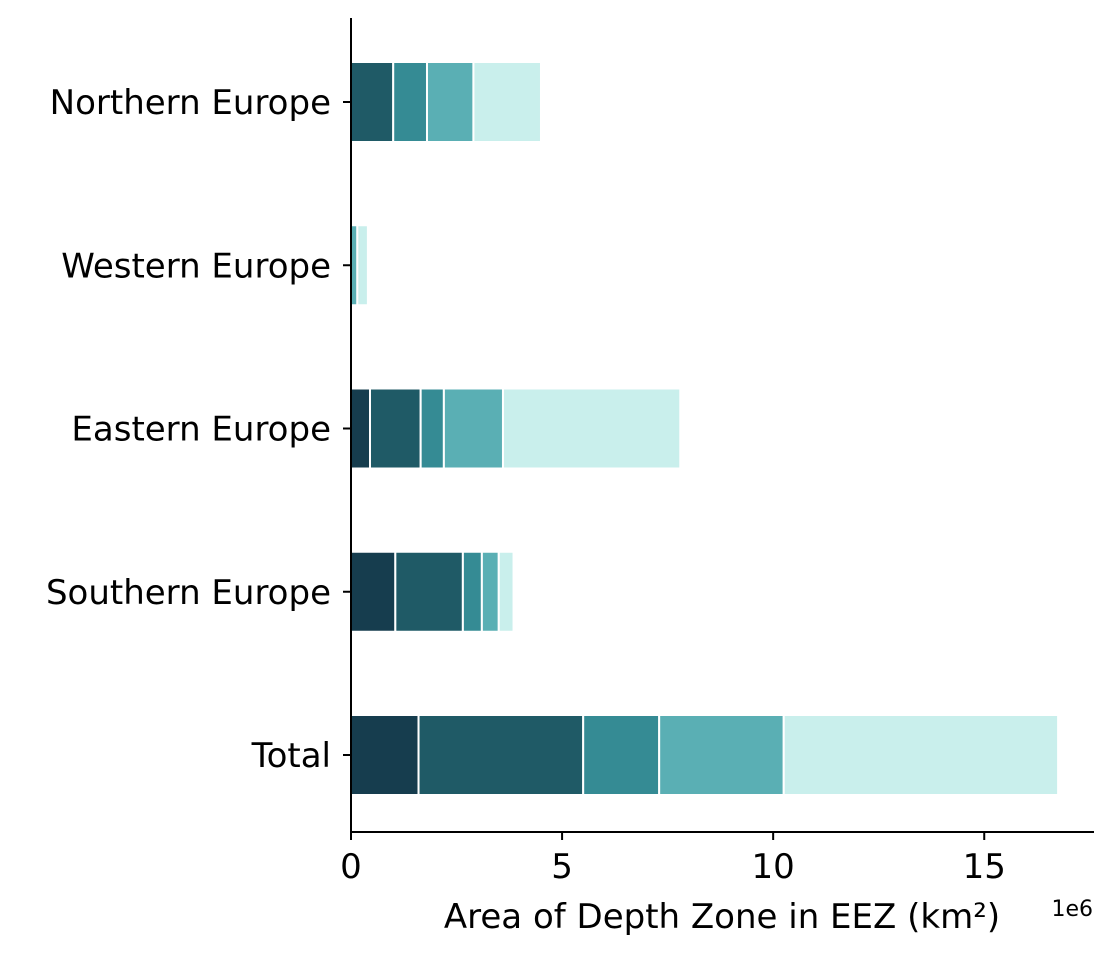 The height and width of the screenshot is (955, 1113). I want to click on x-tick-label: 15, so click(984, 867).